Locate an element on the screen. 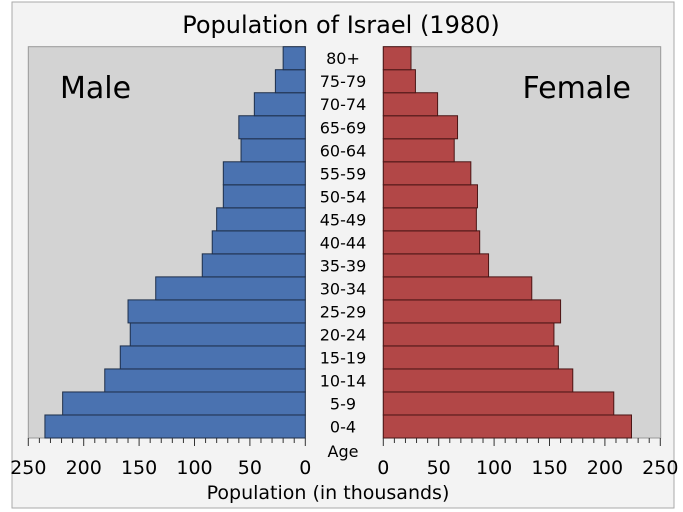 This screenshot has height=512, width=683. male-x-tick-label: 100 is located at coordinates (194, 468).